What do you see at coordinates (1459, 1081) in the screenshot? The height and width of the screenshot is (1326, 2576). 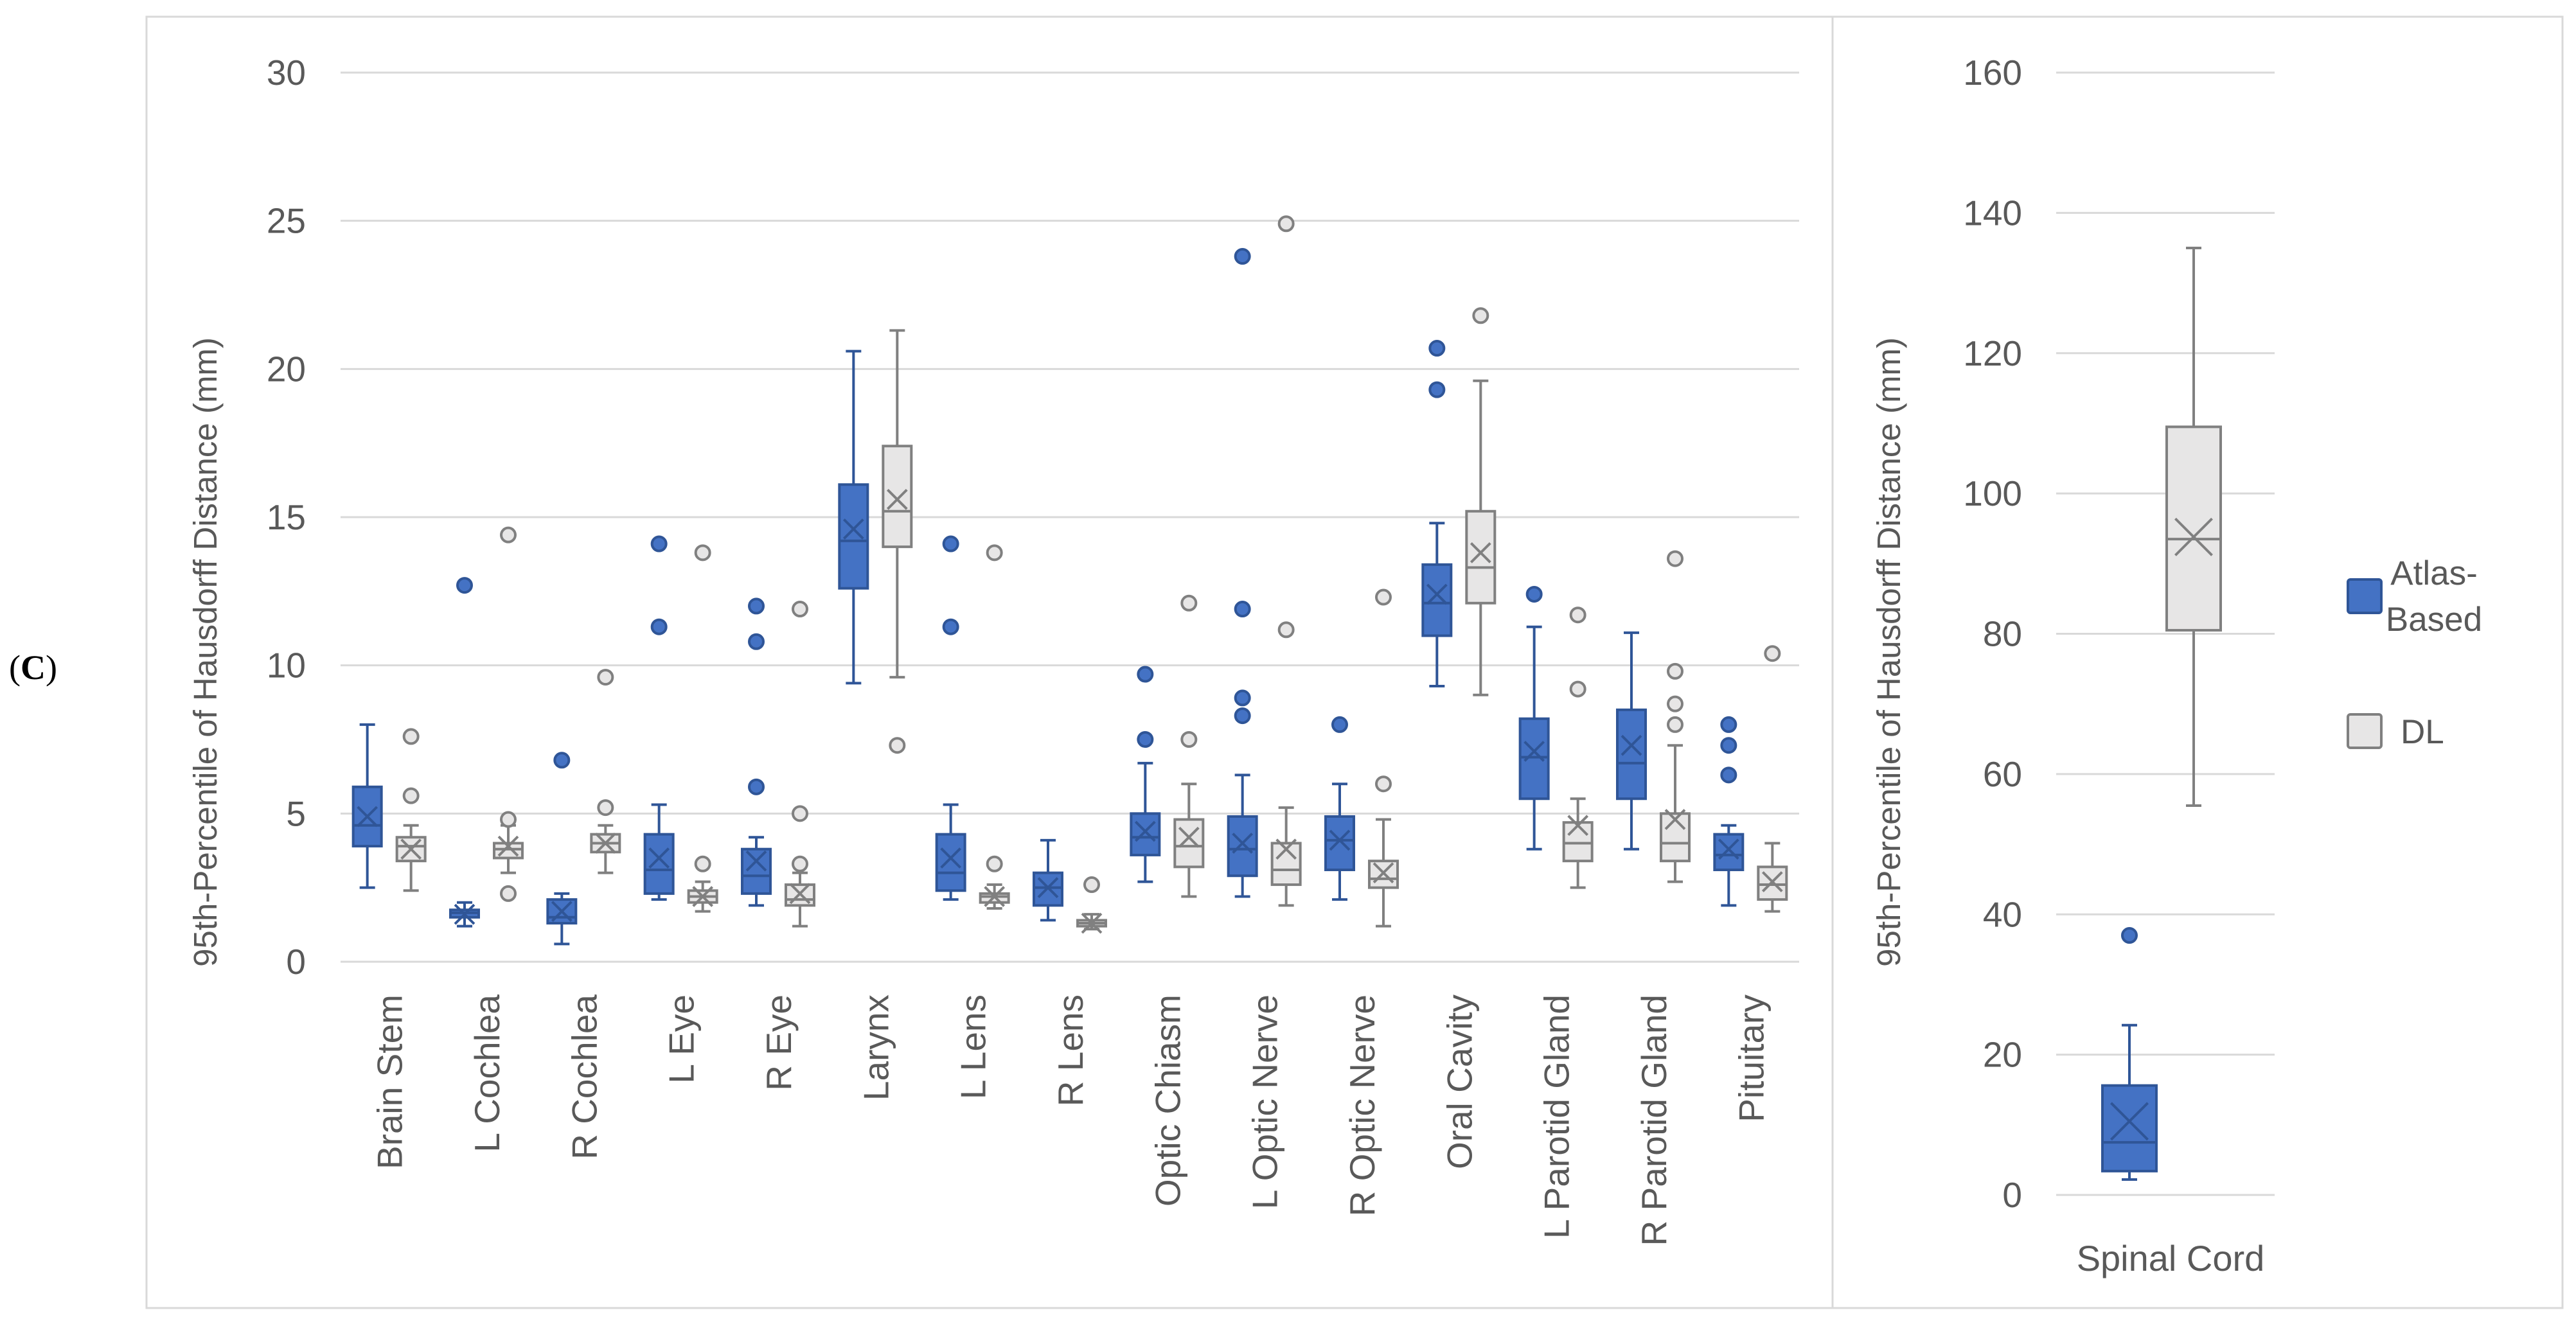 I see `x-tick-label: Oral Cavity` at bounding box center [1459, 1081].